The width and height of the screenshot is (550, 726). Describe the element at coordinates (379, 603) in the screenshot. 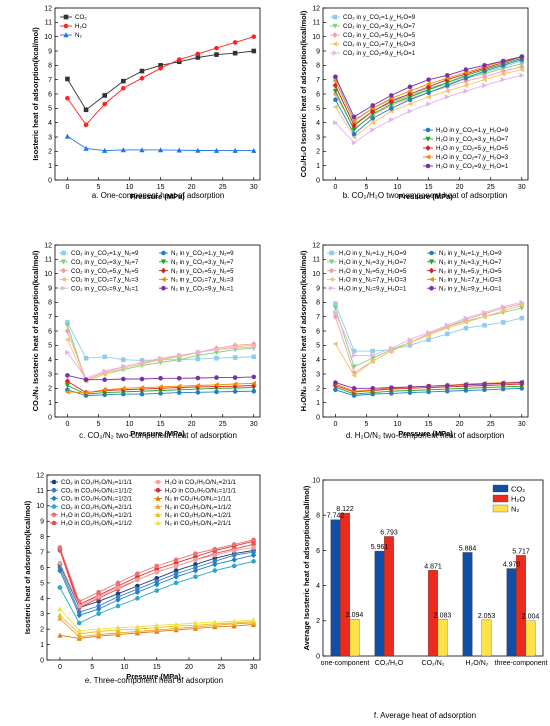

I see `bar` at that location.